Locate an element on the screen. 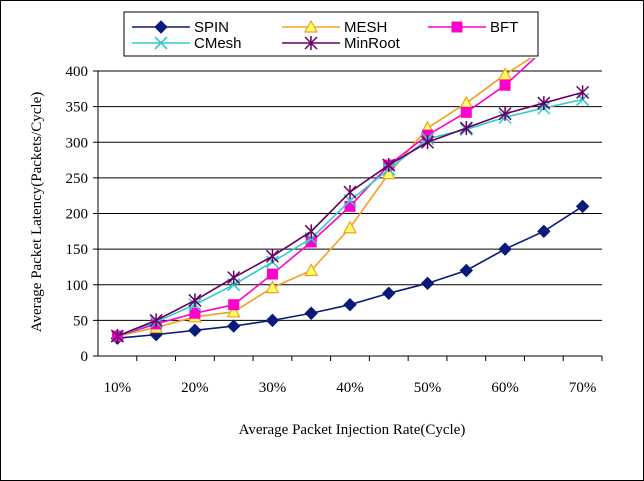 Image resolution: width=644 pixels, height=481 pixels. x-tick-label: 50% is located at coordinates (428, 388).